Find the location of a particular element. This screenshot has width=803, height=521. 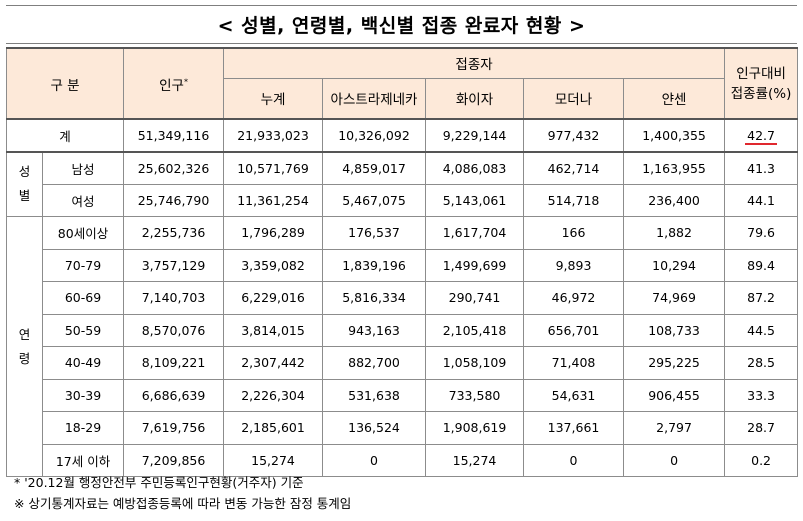

cell-moderna: 71,408 is located at coordinates (574, 363).